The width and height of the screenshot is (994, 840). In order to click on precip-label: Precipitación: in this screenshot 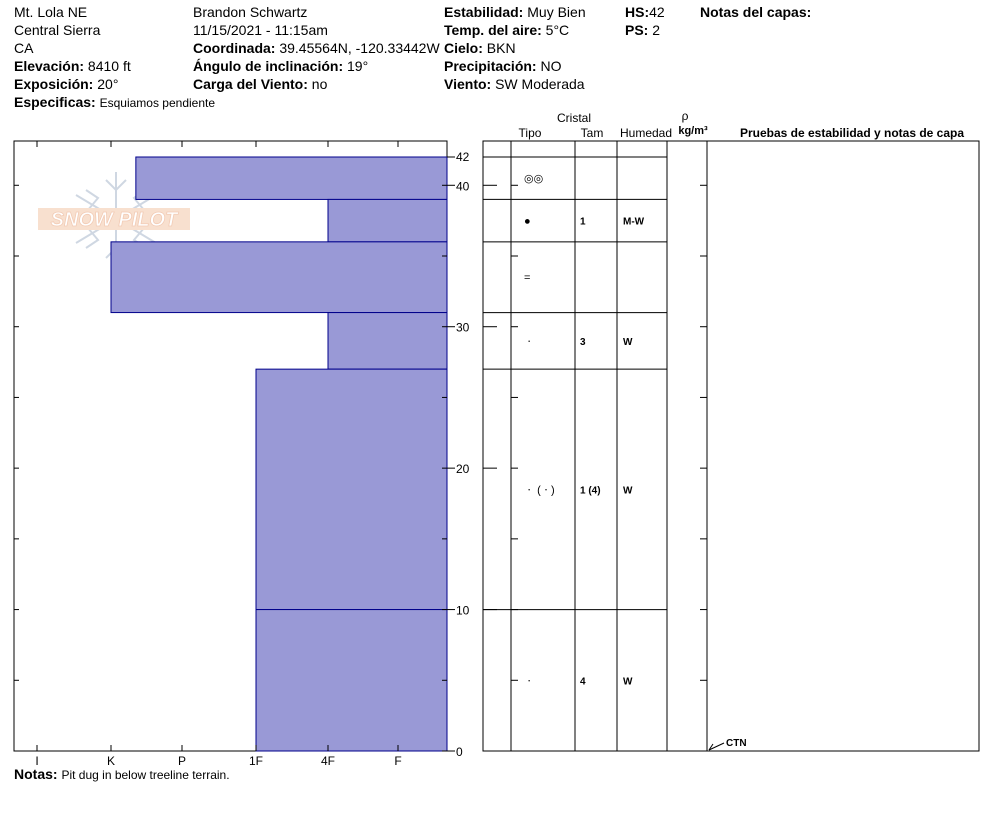, I will do `click(490, 66)`.